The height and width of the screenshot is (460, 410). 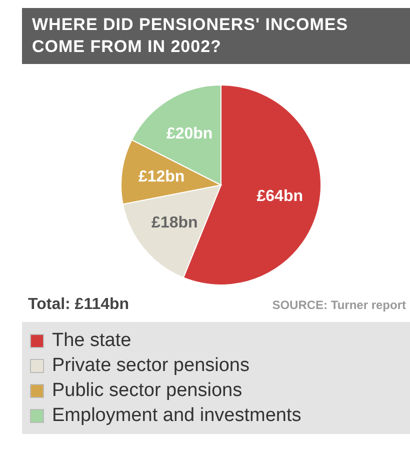 What do you see at coordinates (79, 305) in the screenshot?
I see `text: Total: £114bn` at bounding box center [79, 305].